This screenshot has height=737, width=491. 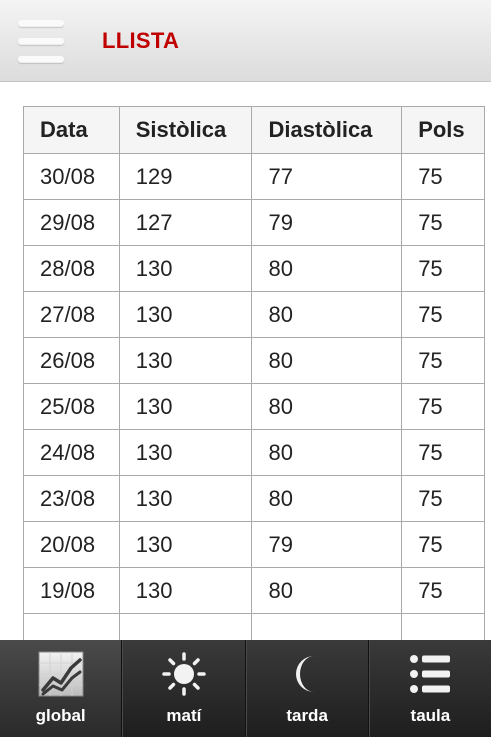 I want to click on menu-icon, so click(x=41, y=42).